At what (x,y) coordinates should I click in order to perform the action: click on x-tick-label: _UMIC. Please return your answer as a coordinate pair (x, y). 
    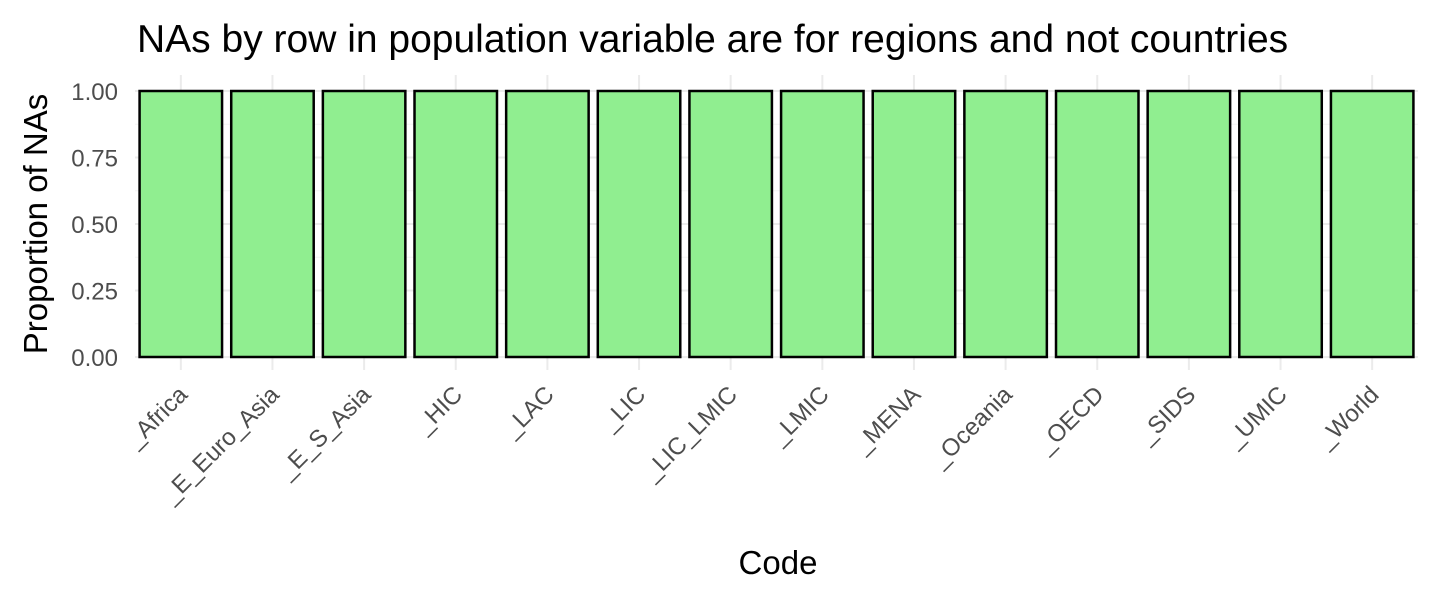
    Looking at the image, I should click on (1256, 417).